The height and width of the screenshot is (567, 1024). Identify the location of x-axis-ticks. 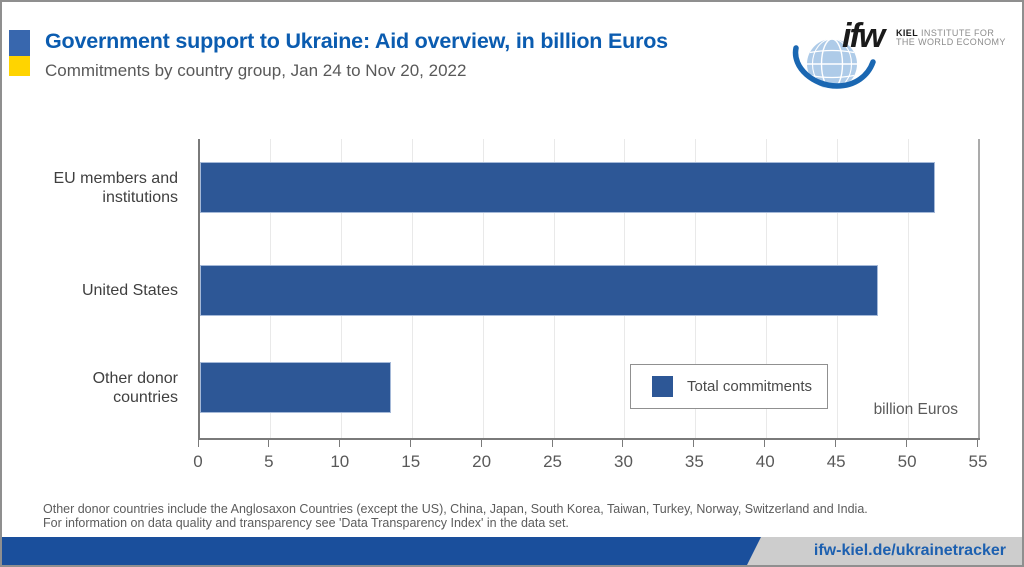
(588, 443).